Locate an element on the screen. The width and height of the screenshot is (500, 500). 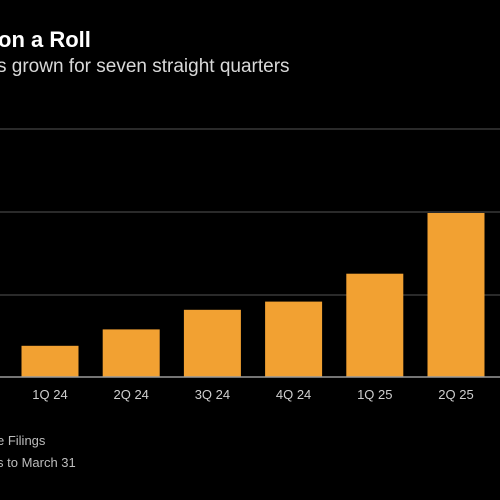
source-footnote: e Filings is located at coordinates (23, 440).